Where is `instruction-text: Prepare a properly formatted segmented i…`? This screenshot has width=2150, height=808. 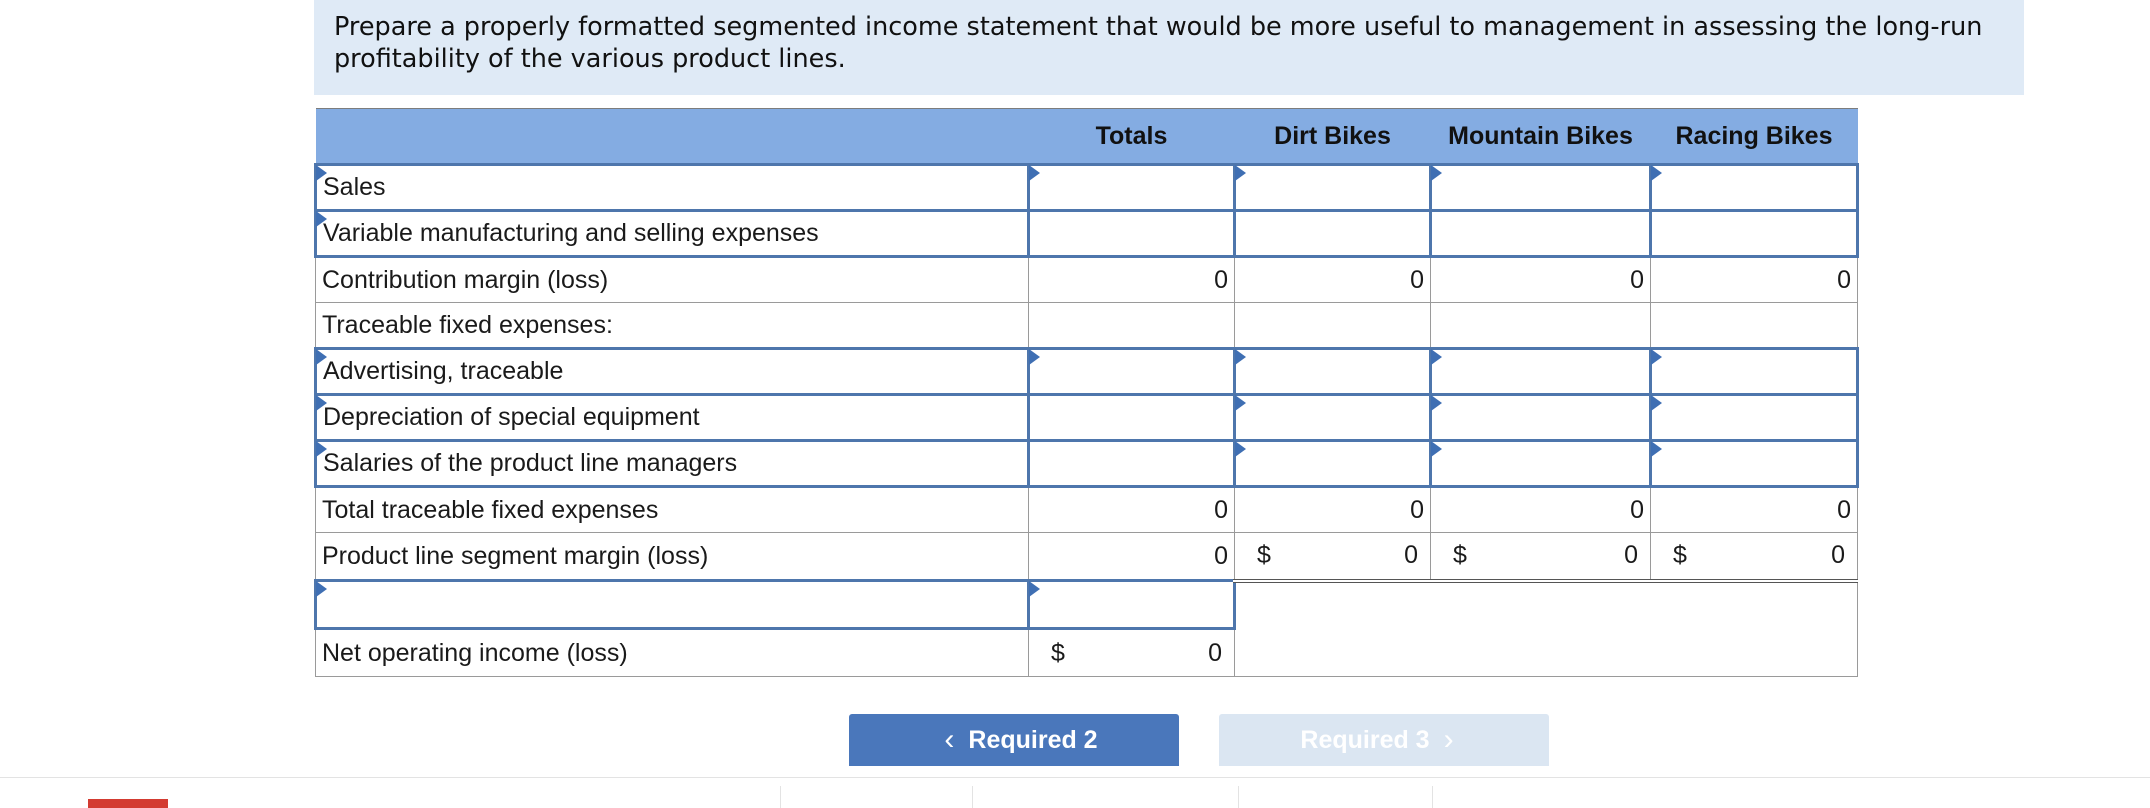
instruction-text: Prepare a properly formatted segmented i… is located at coordinates (1169, 47).